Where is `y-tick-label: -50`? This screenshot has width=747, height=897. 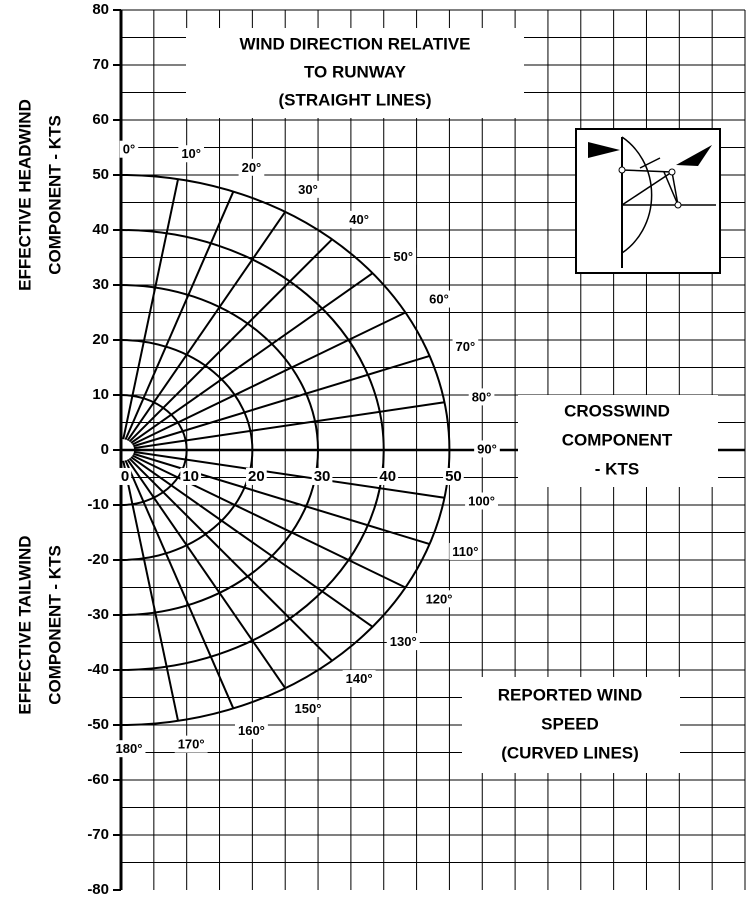
y-tick-label: -50 is located at coordinates (98, 724).